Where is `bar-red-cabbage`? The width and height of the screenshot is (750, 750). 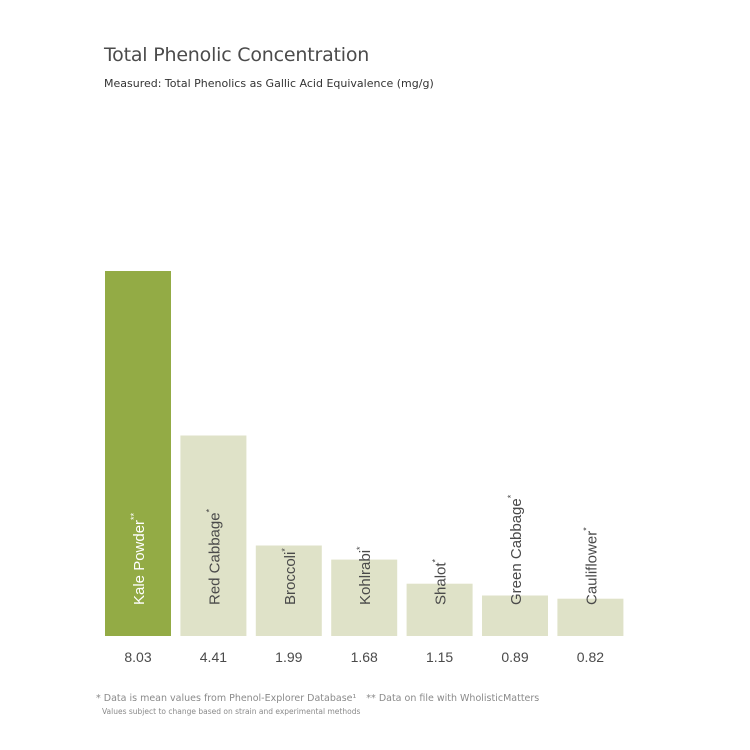
bar-red-cabbage is located at coordinates (213, 535).